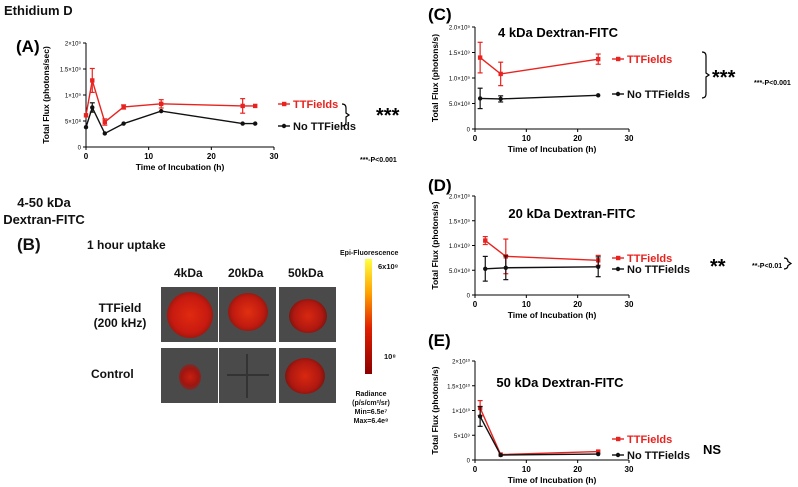  What do you see at coordinates (577, 138) in the screenshot?
I see `chart-1-x-tick-label: 20` at bounding box center [577, 138].